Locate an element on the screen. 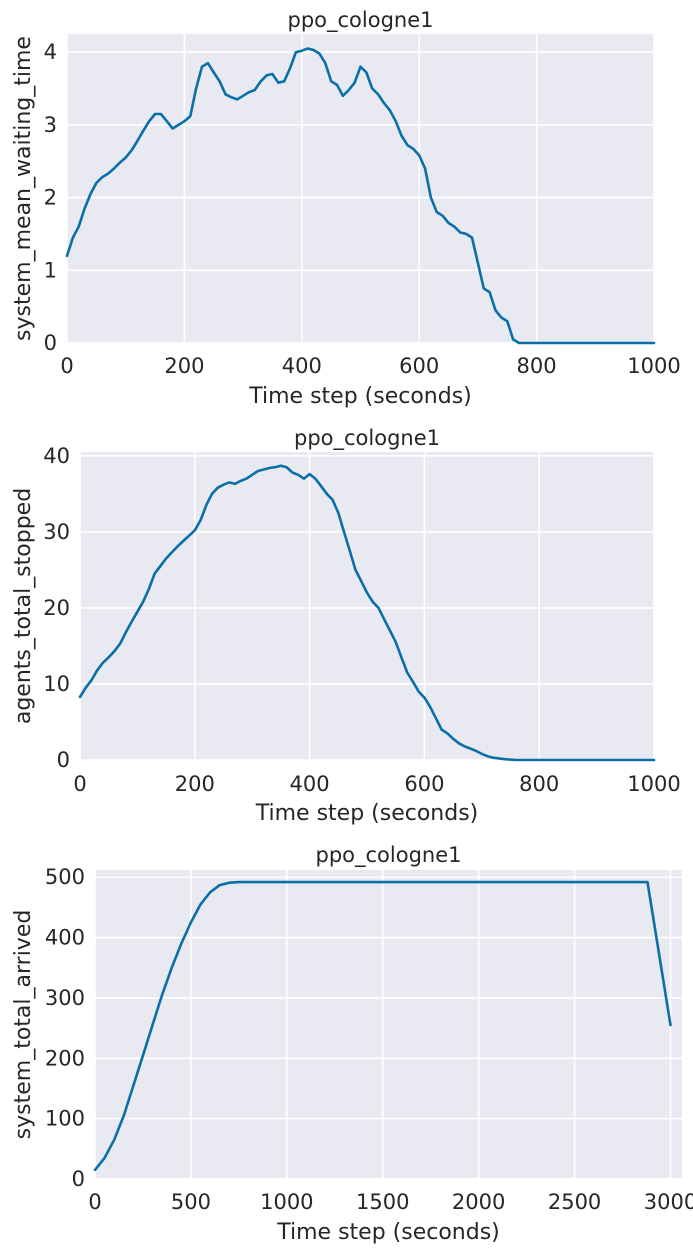  y-tick-label: 10 is located at coordinates (56, 684).